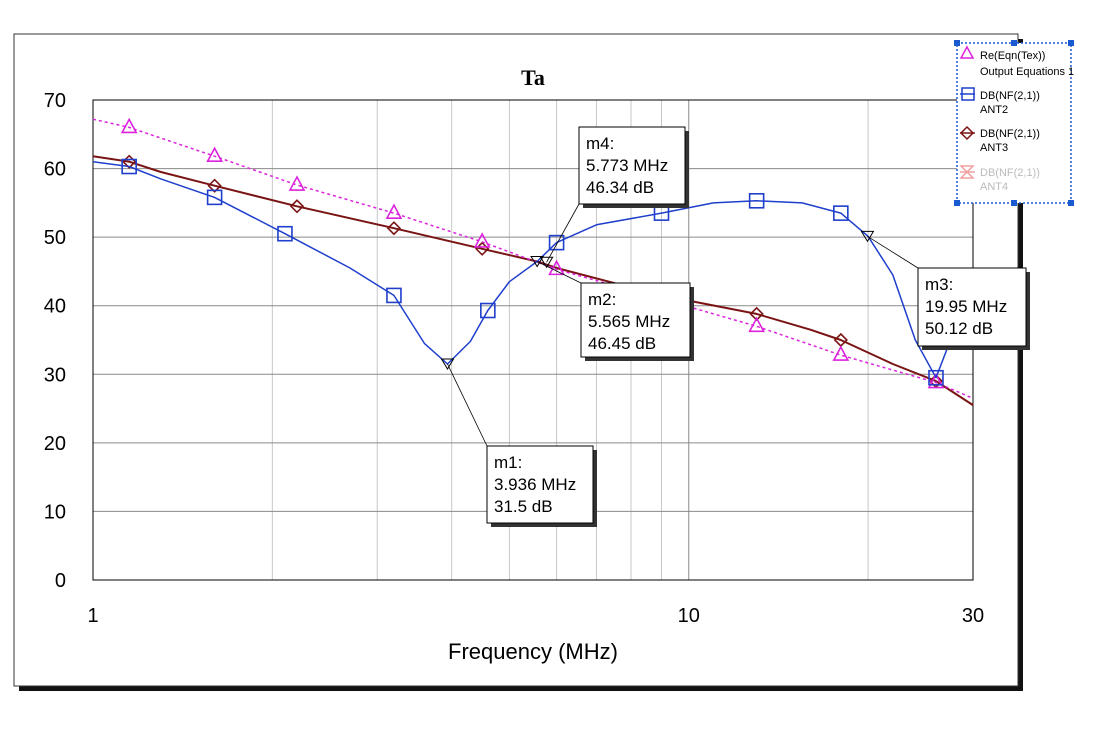 Image resolution: width=1113 pixels, height=746 pixels. Describe the element at coordinates (689, 616) in the screenshot. I see `x-tick-label: 10` at that location.